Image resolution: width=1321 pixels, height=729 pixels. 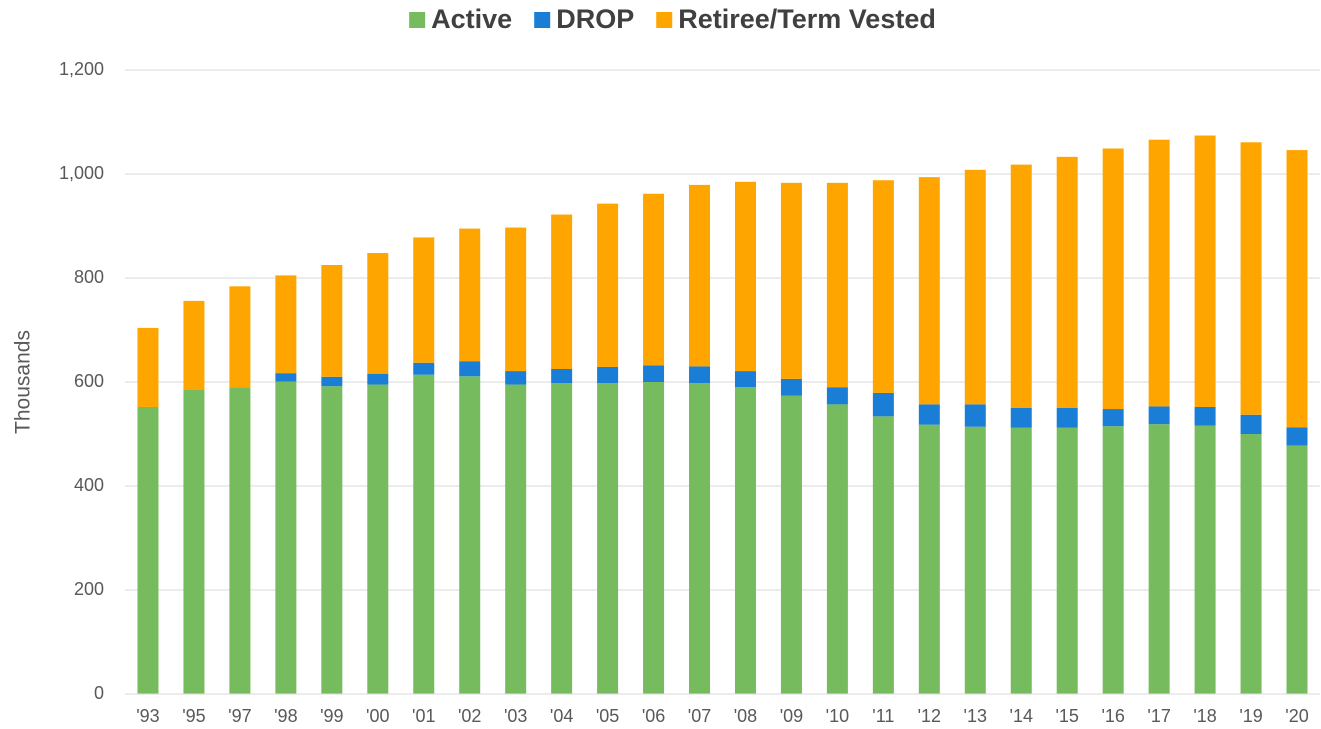 I want to click on legend-label: Retiree/Term Vested, so click(x=807, y=19).